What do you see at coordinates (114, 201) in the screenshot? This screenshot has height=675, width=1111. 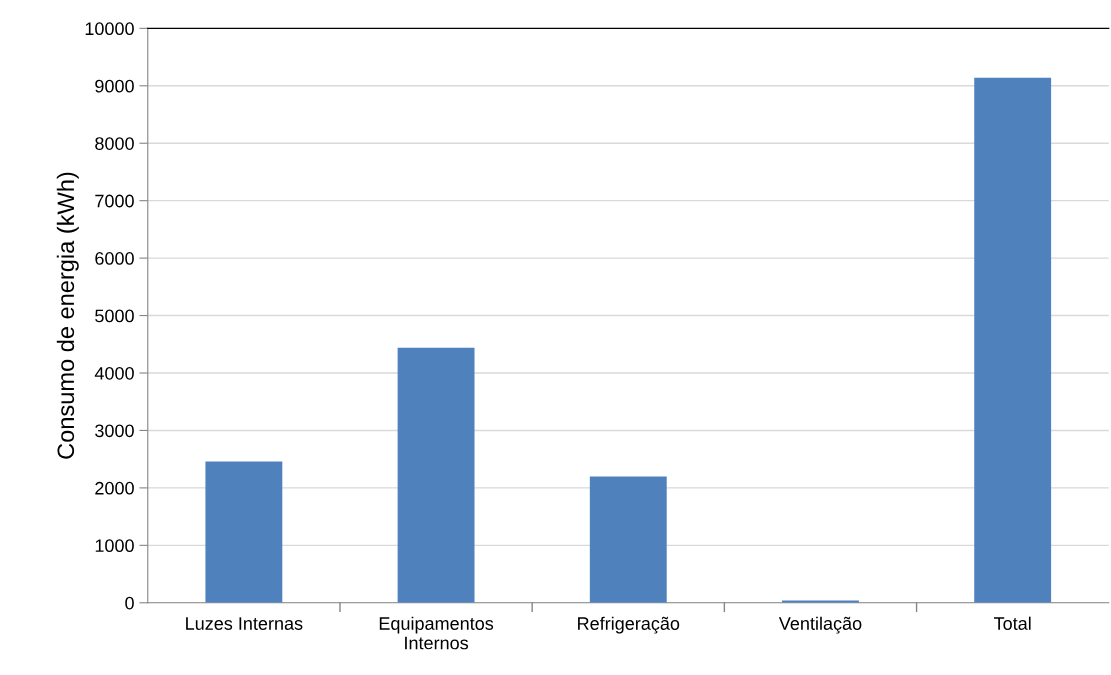 I see `y-tick-label: 7000` at bounding box center [114, 201].